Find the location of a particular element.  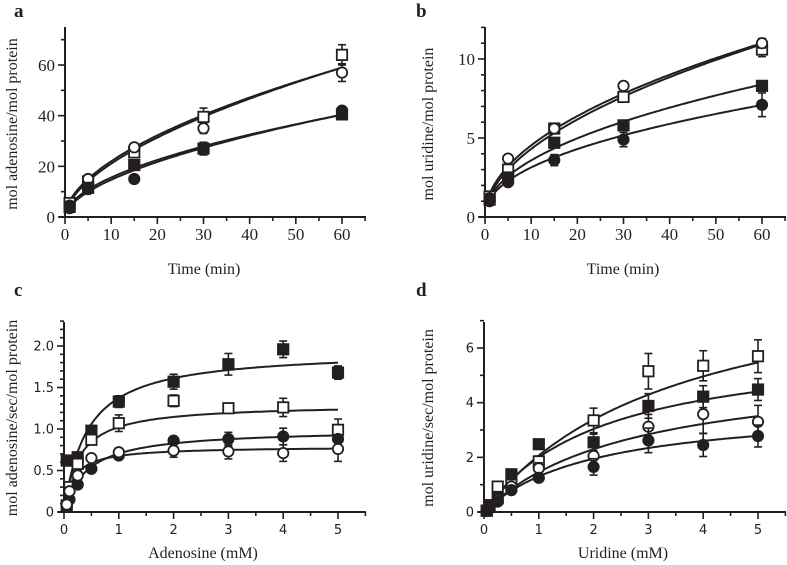

y-tick-label: 4 is located at coordinates (470, 403).